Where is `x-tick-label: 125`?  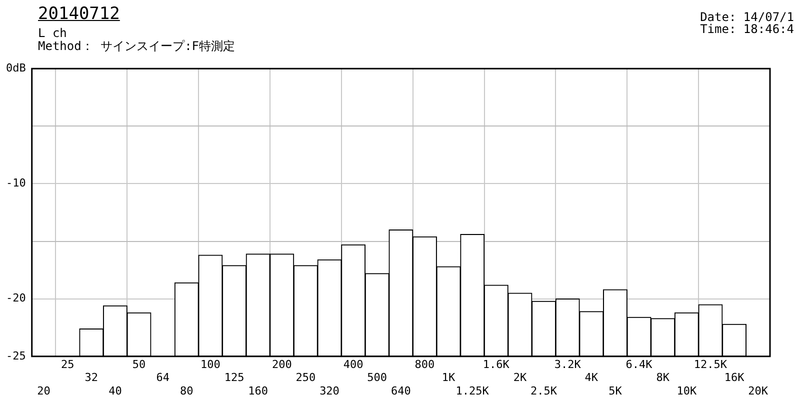 x-tick-label: 125 is located at coordinates (234, 377).